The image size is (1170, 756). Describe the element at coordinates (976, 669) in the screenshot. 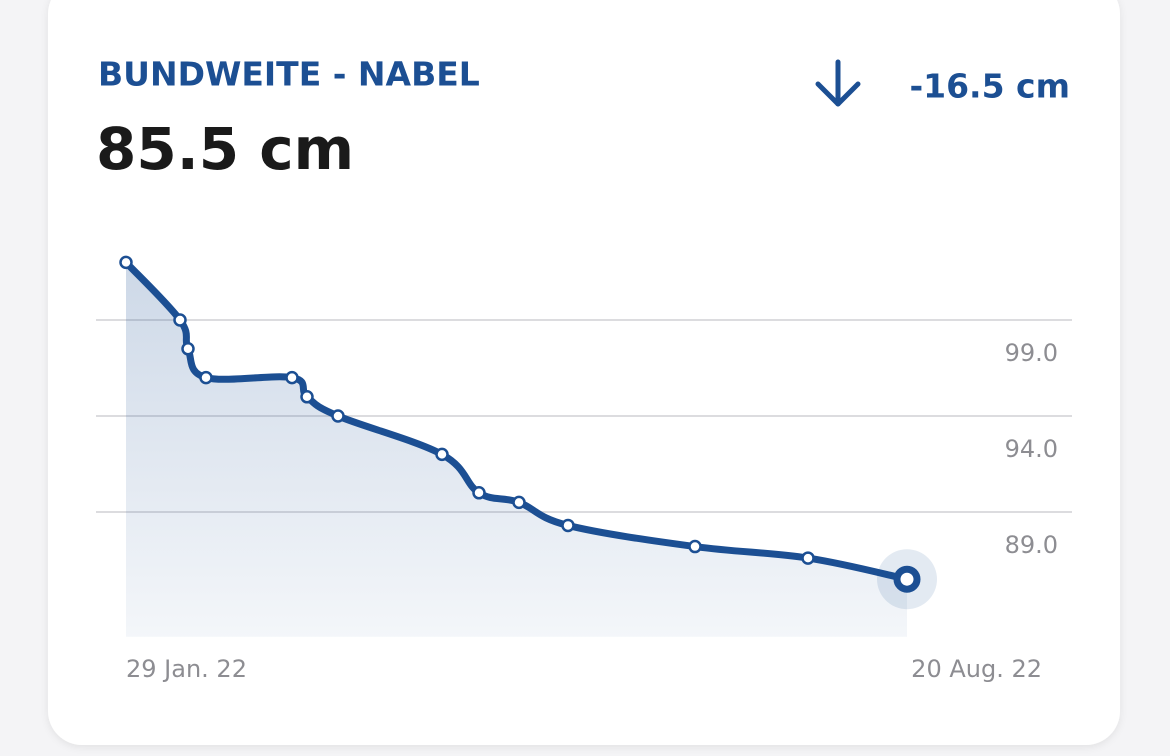

I see `x-tick-label: 20 Aug. 22` at that location.